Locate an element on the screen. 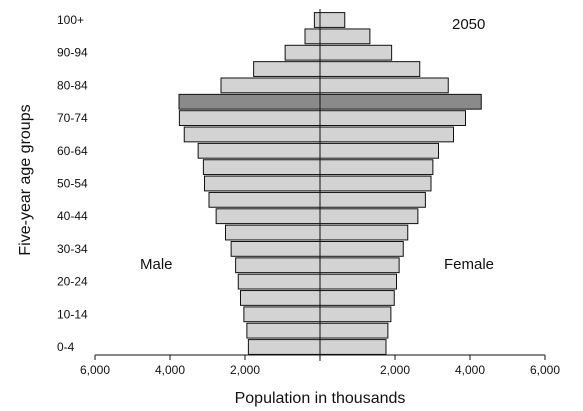 This screenshot has width=583, height=411. y-tick-label: 20-24 is located at coordinates (72, 282).